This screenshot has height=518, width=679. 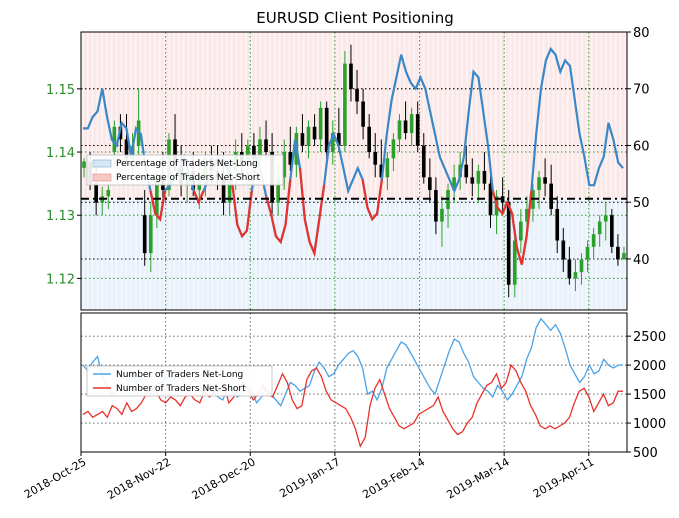 What do you see at coordinates (649, 424) in the screenshot?
I see `count-tick-label: 1000` at bounding box center [649, 424].